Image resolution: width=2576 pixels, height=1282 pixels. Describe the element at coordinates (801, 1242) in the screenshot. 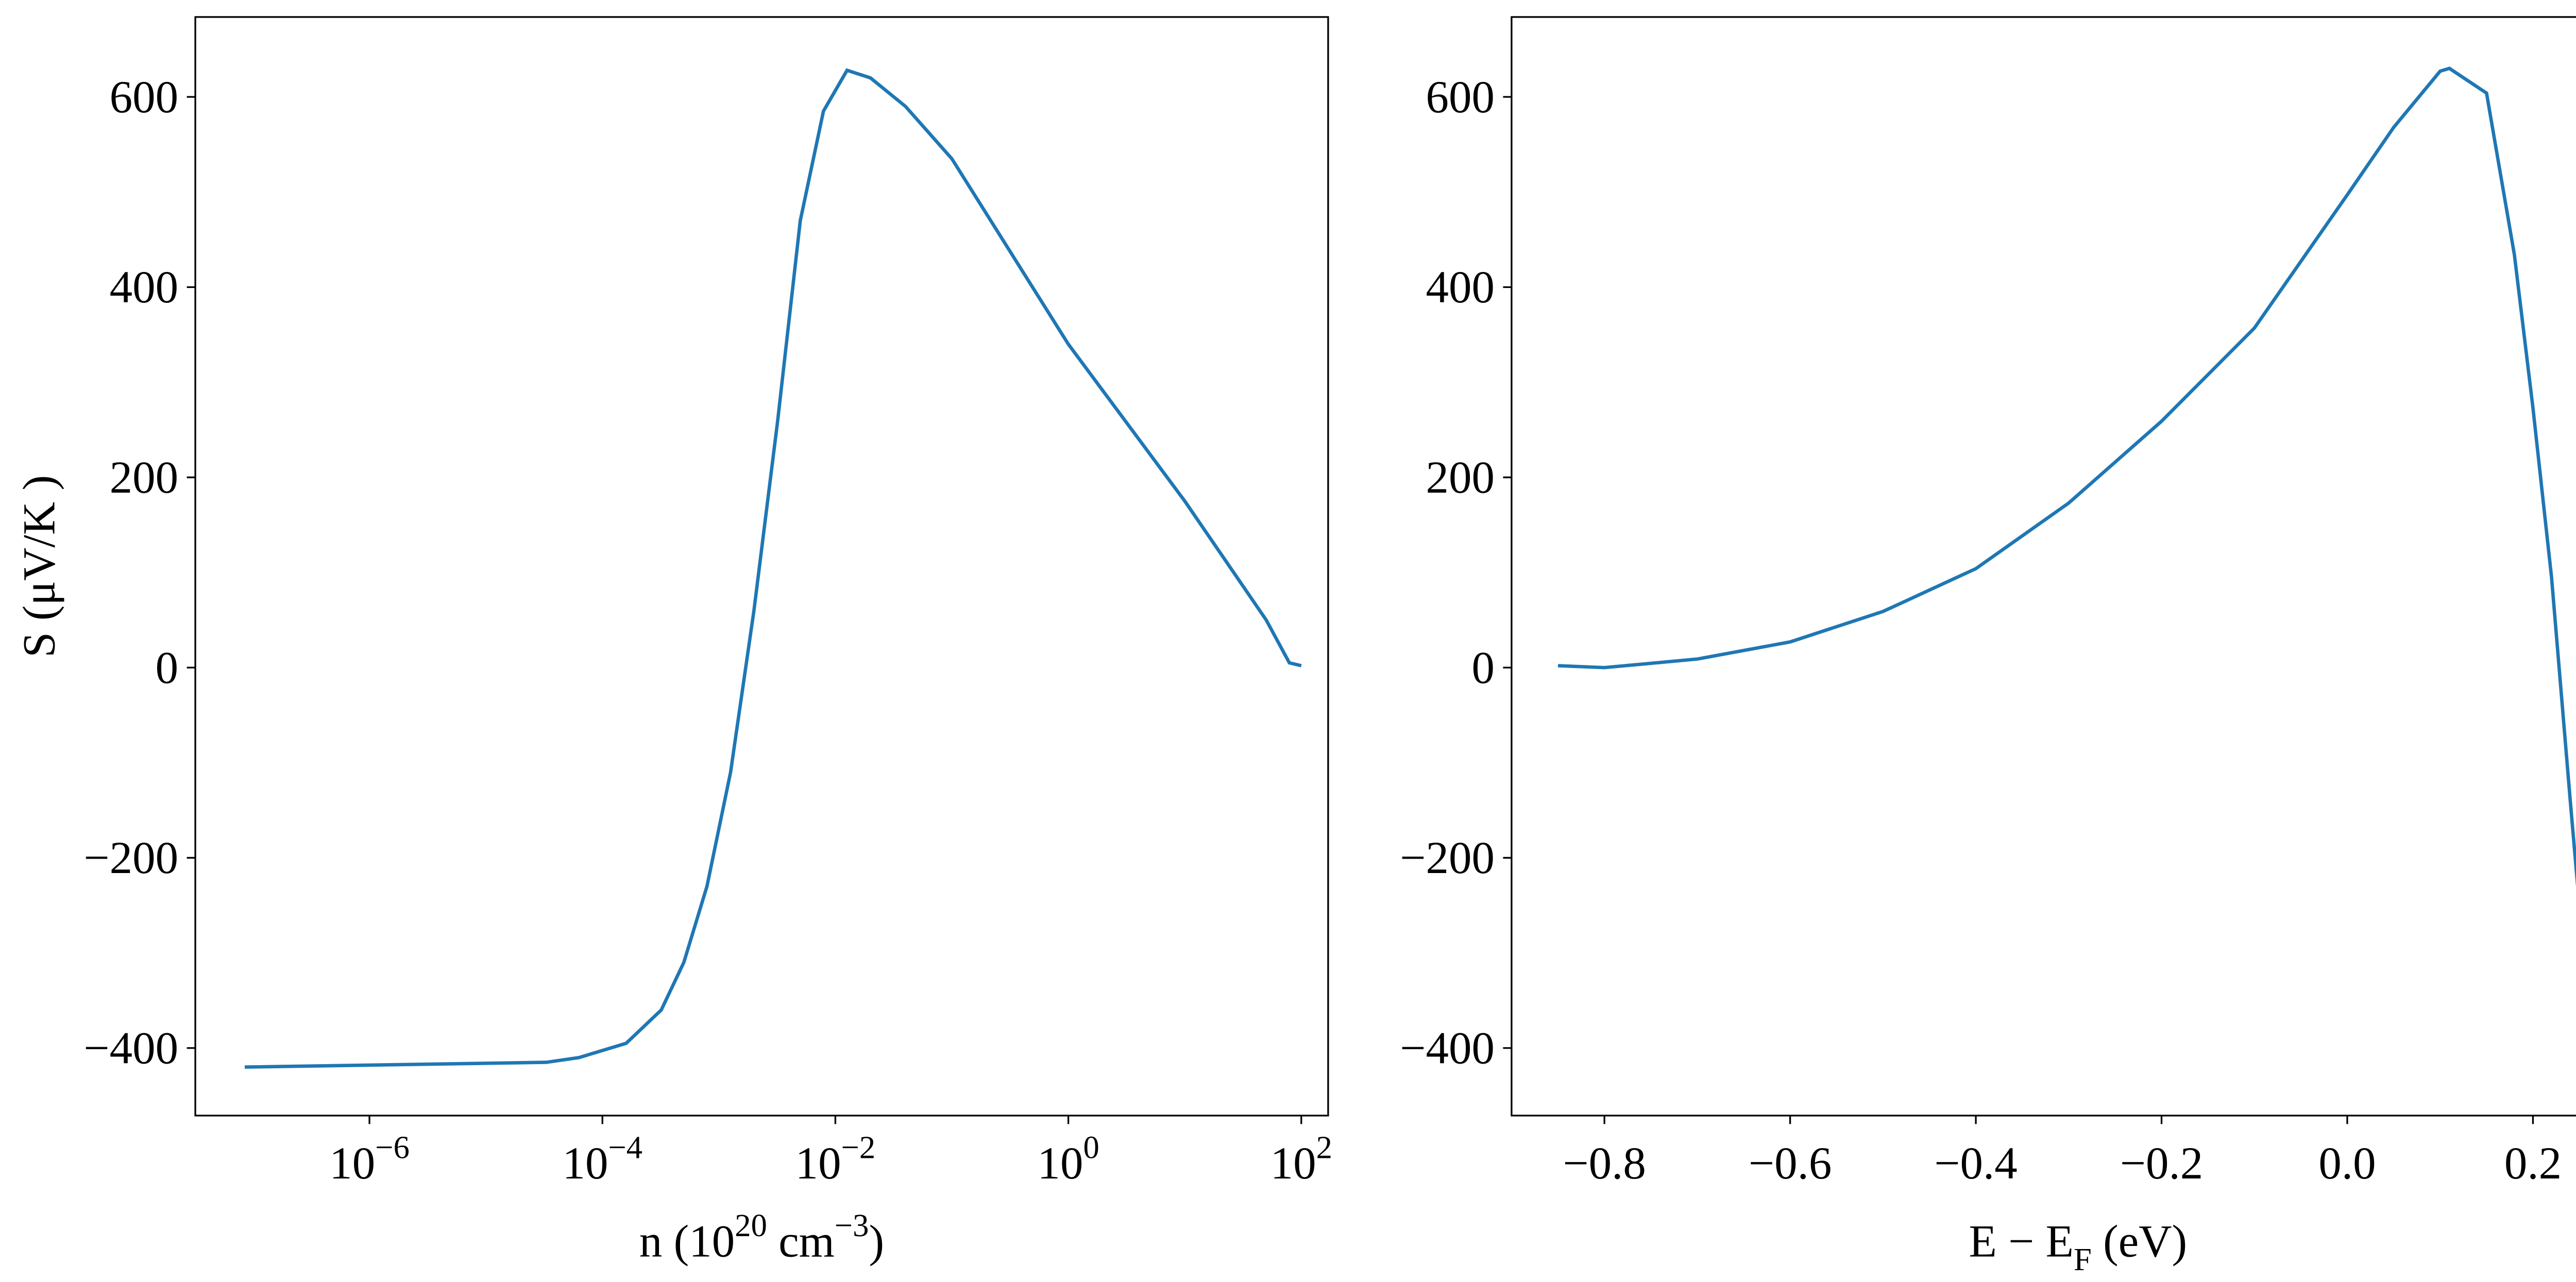

I see `label-text: cm` at that location.